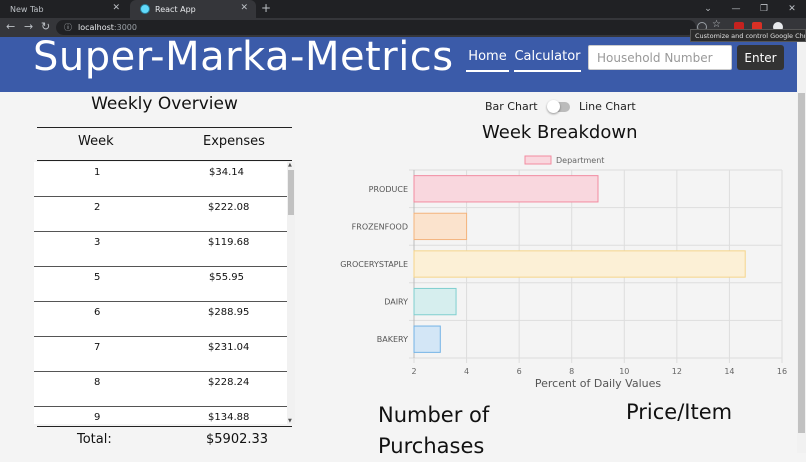 This screenshot has height=462, width=806. I want to click on info-icon: ⓘ, so click(68, 27).